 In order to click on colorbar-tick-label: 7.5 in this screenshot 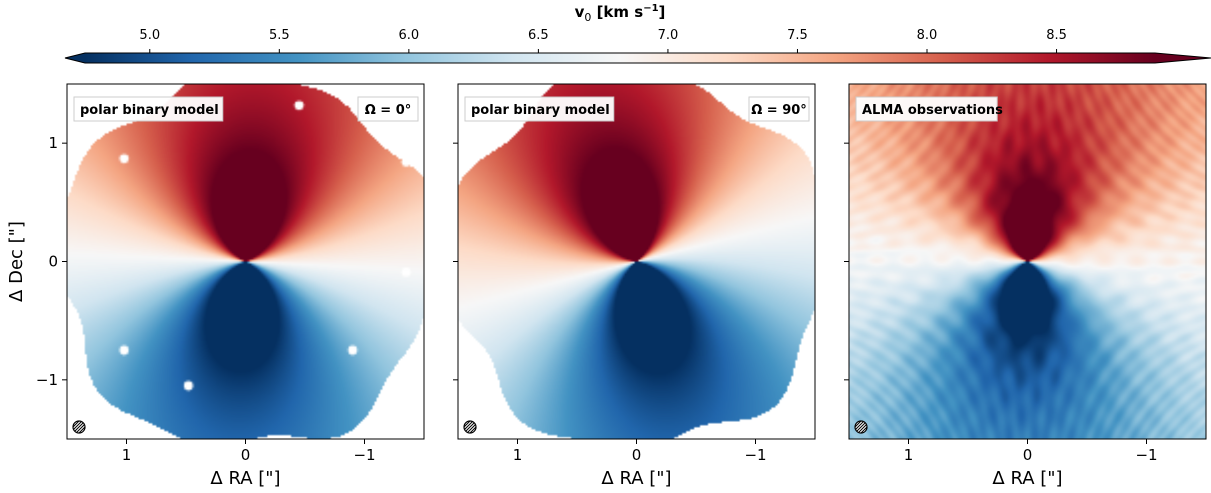, I will do `click(797, 35)`.